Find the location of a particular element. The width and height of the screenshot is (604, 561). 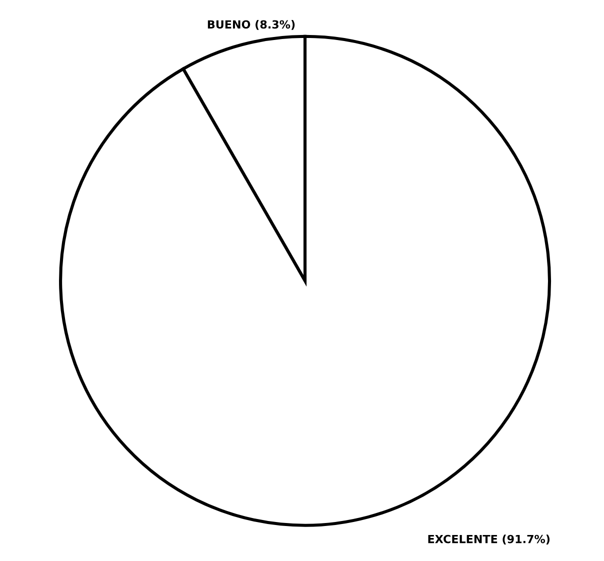

slice-label: EXCELENTE (91.7%) is located at coordinates (489, 539).